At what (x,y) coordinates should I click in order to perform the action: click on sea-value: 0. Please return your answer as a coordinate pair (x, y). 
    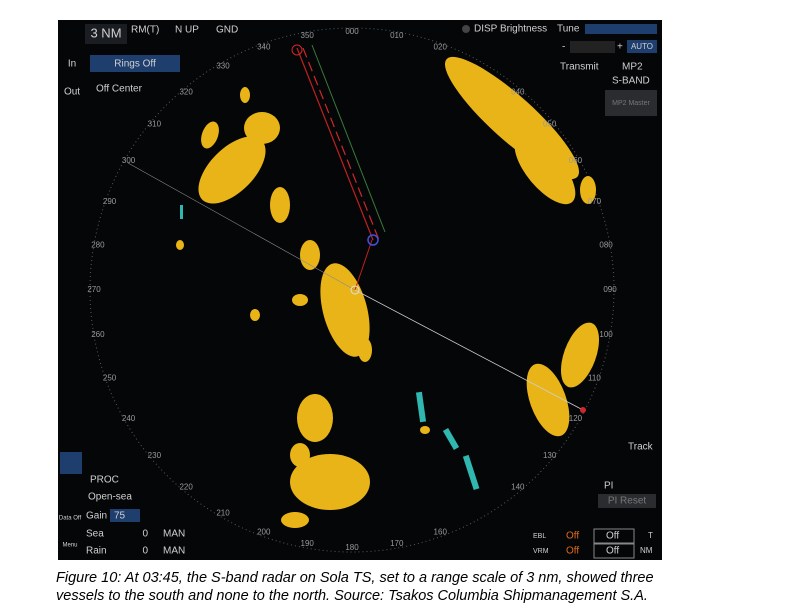
    Looking at the image, I should click on (145, 534).